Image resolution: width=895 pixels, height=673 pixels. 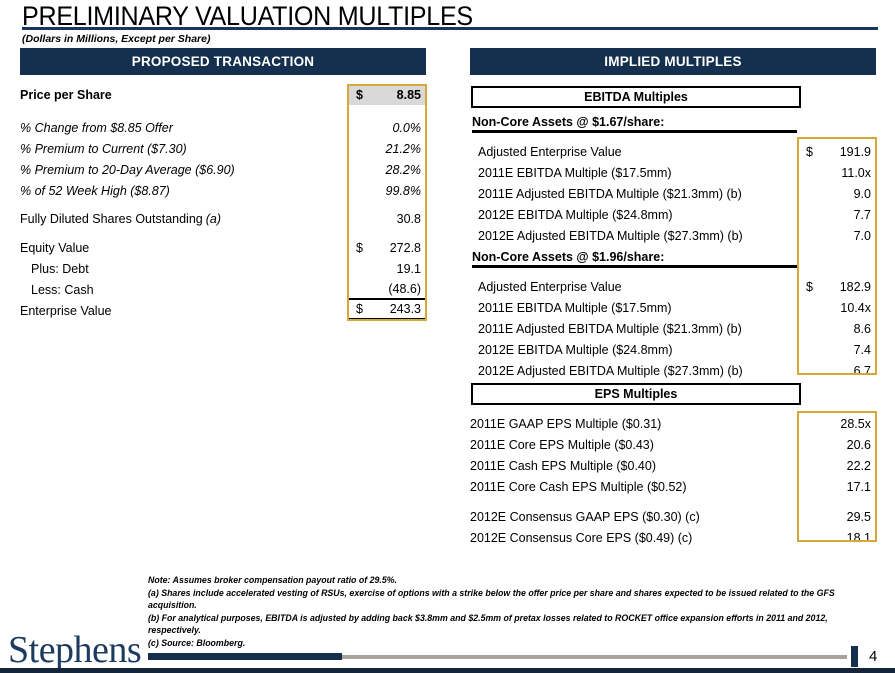 I want to click on footnote: (c) Source: Bloomberg., so click(x=197, y=642).